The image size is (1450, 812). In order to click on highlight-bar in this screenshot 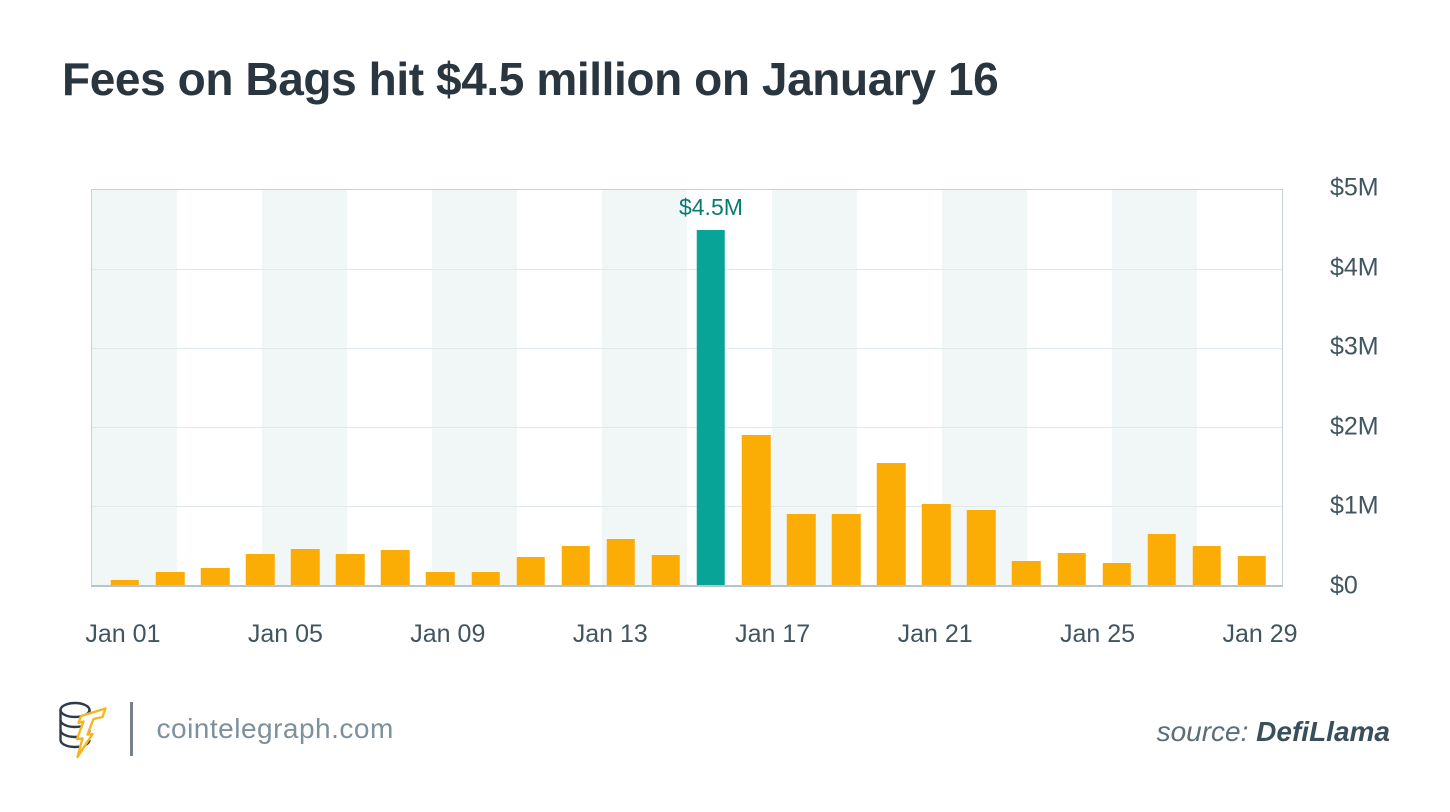, I will do `click(711, 407)`.